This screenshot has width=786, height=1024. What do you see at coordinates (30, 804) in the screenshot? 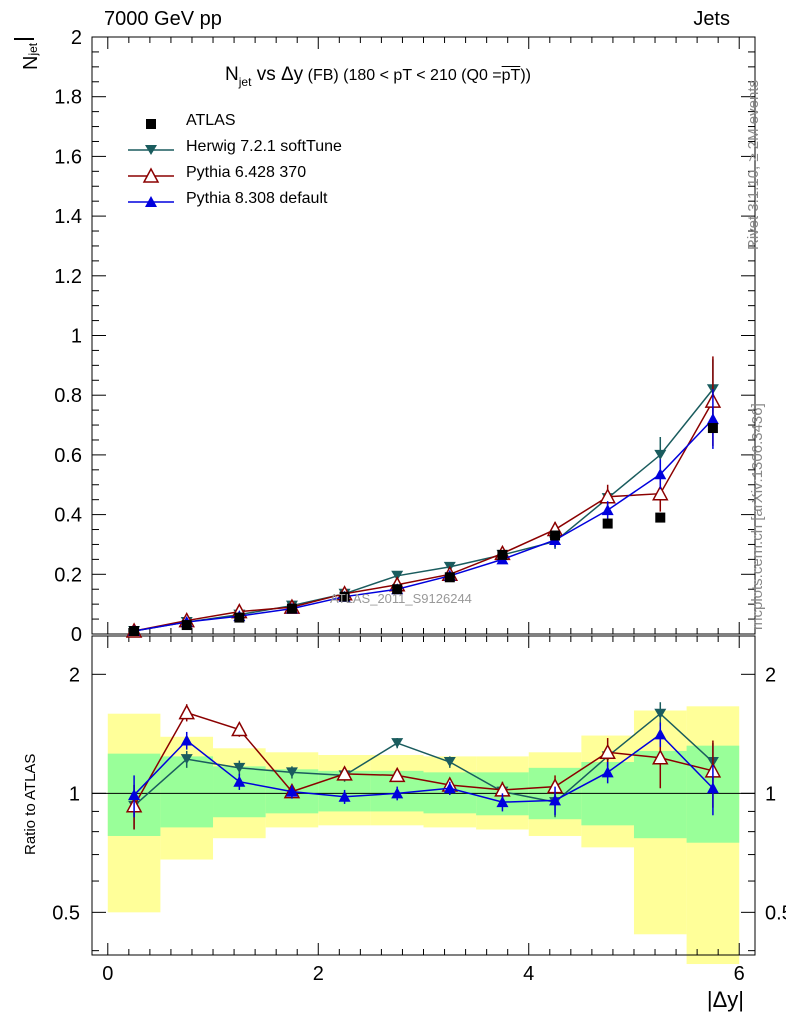
I see `y-axis-label-ratio: Ratio to ATLAS` at bounding box center [30, 804].